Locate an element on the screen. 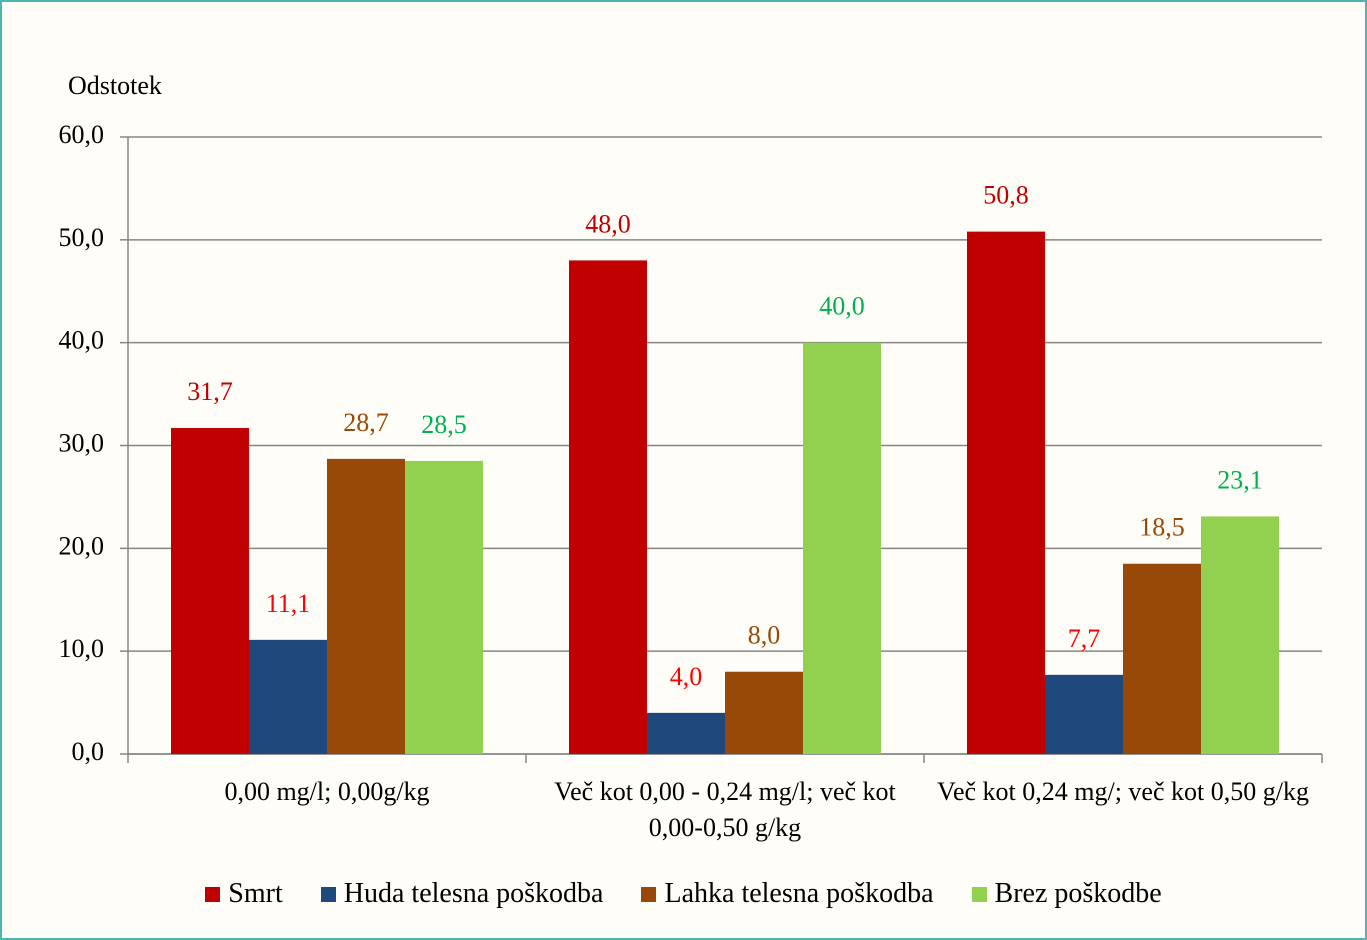 The height and width of the screenshot is (940, 1367). y-tick-label: 40,0 is located at coordinates (82, 340).